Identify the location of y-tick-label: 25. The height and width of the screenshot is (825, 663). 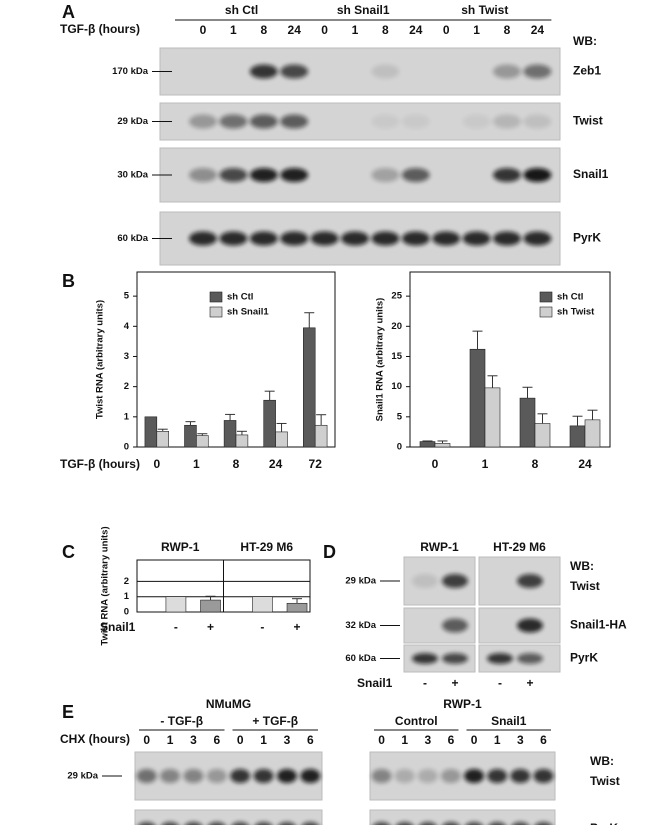
(396, 296).